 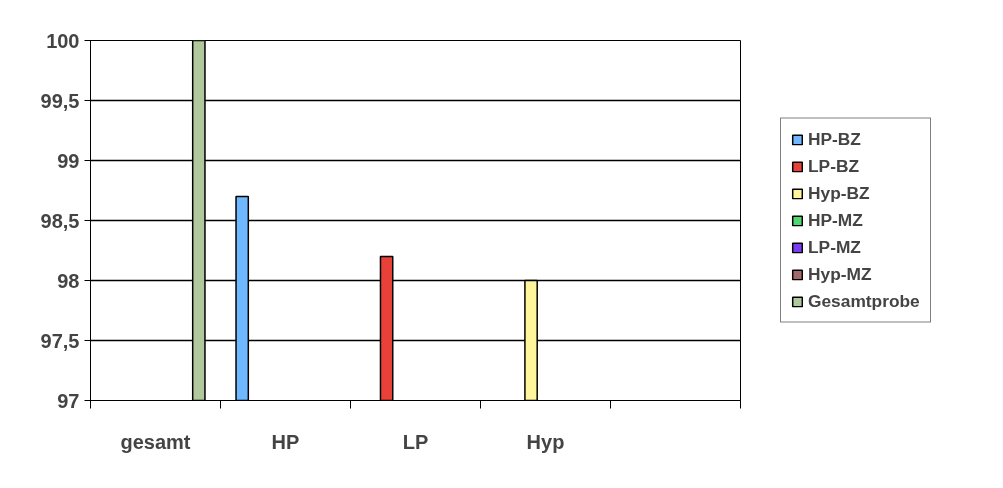 I want to click on x-tick-label: gesamt, so click(x=155, y=441).